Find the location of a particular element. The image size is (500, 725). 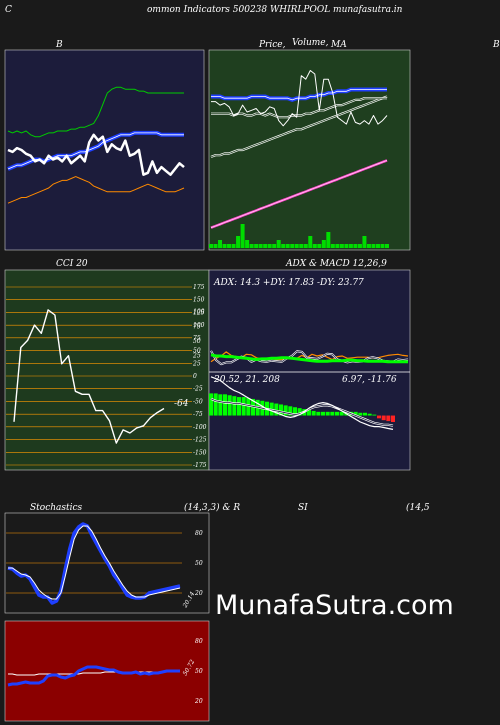

rsi-tick-label: 50 is located at coordinates (199, 671).